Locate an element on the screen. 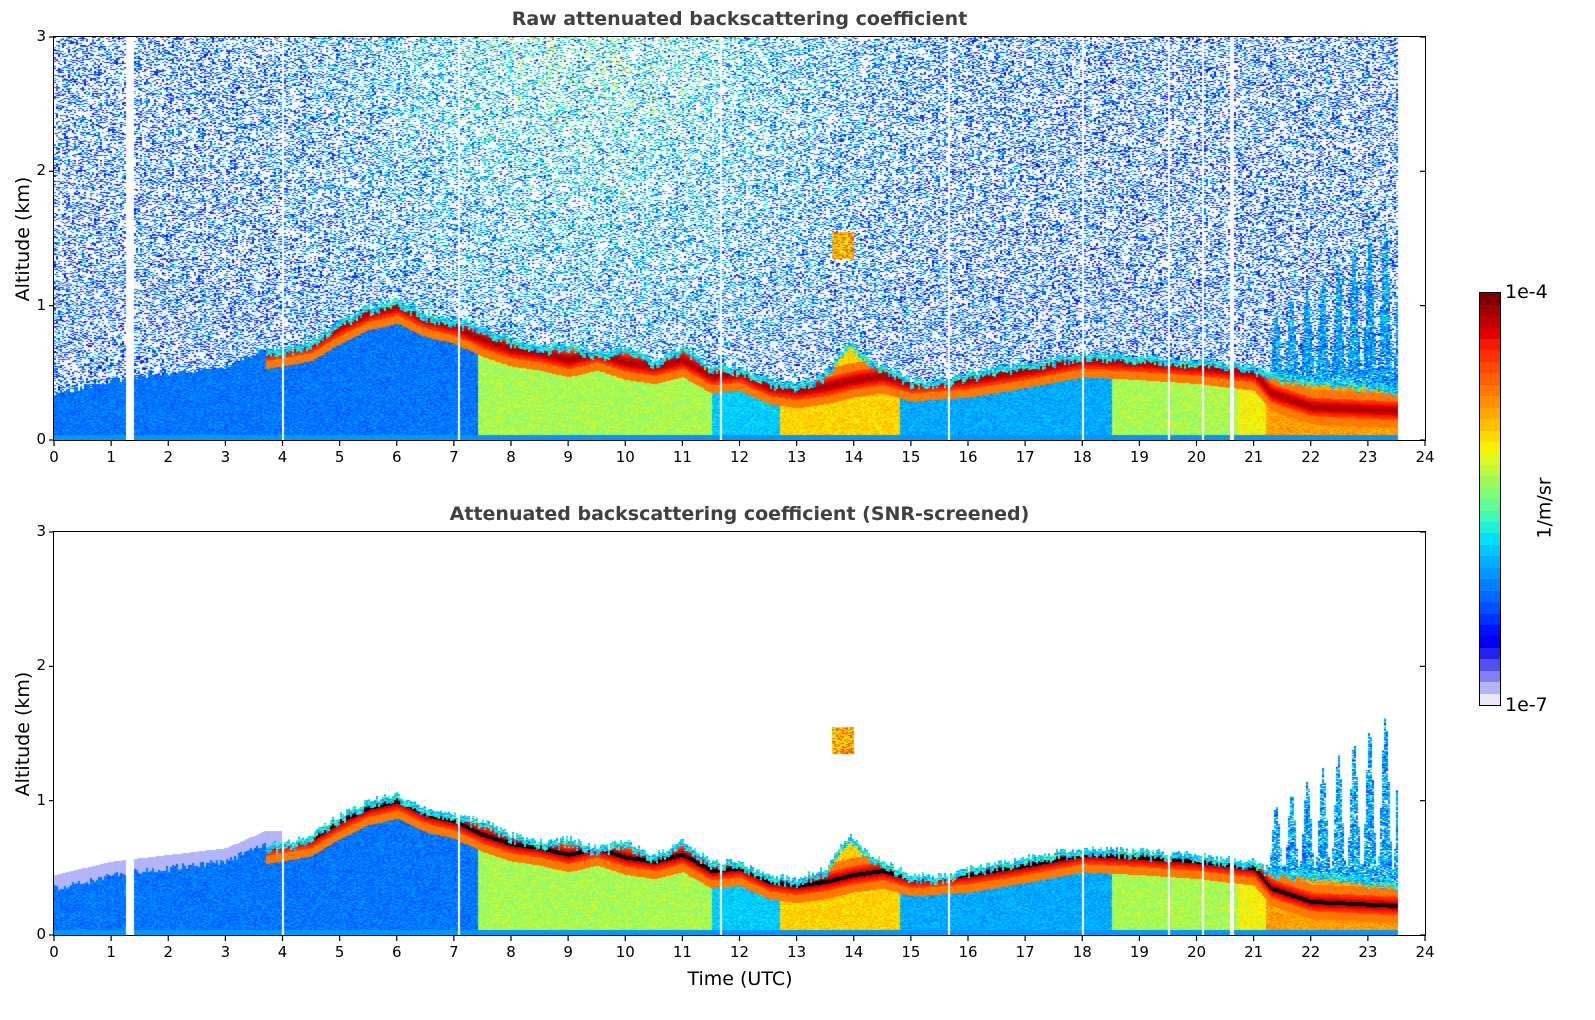 The height and width of the screenshot is (1020, 1595). y-tick-label: 2 is located at coordinates (41, 665).